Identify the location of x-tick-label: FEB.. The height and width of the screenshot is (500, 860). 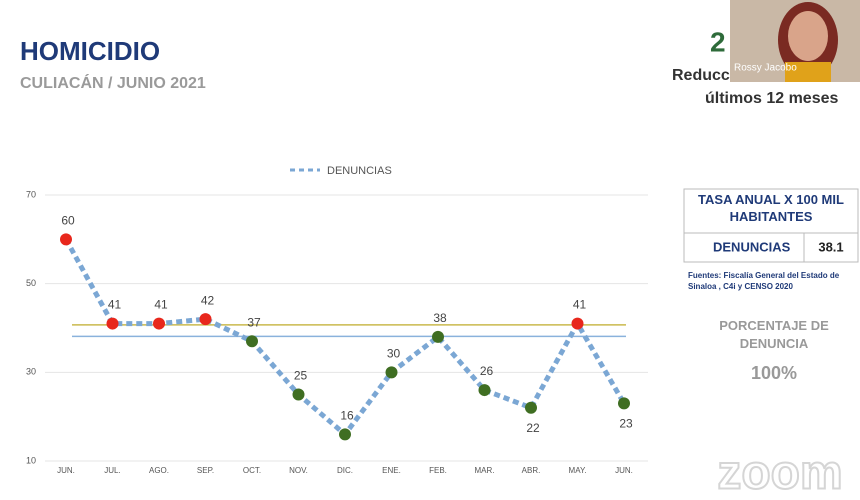
(438, 470).